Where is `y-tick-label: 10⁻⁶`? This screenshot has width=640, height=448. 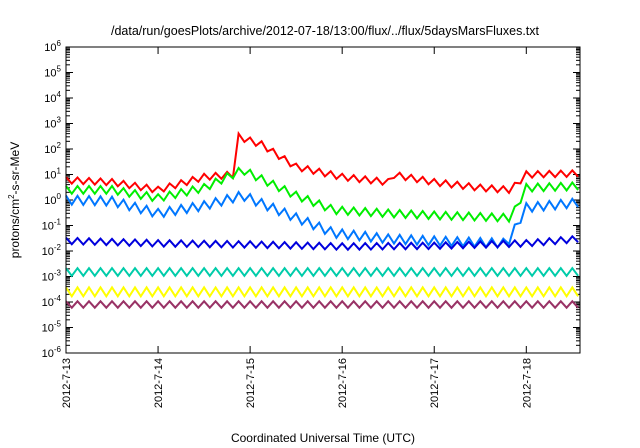 y-tick-label: 10⁻⁶ is located at coordinates (52, 352).